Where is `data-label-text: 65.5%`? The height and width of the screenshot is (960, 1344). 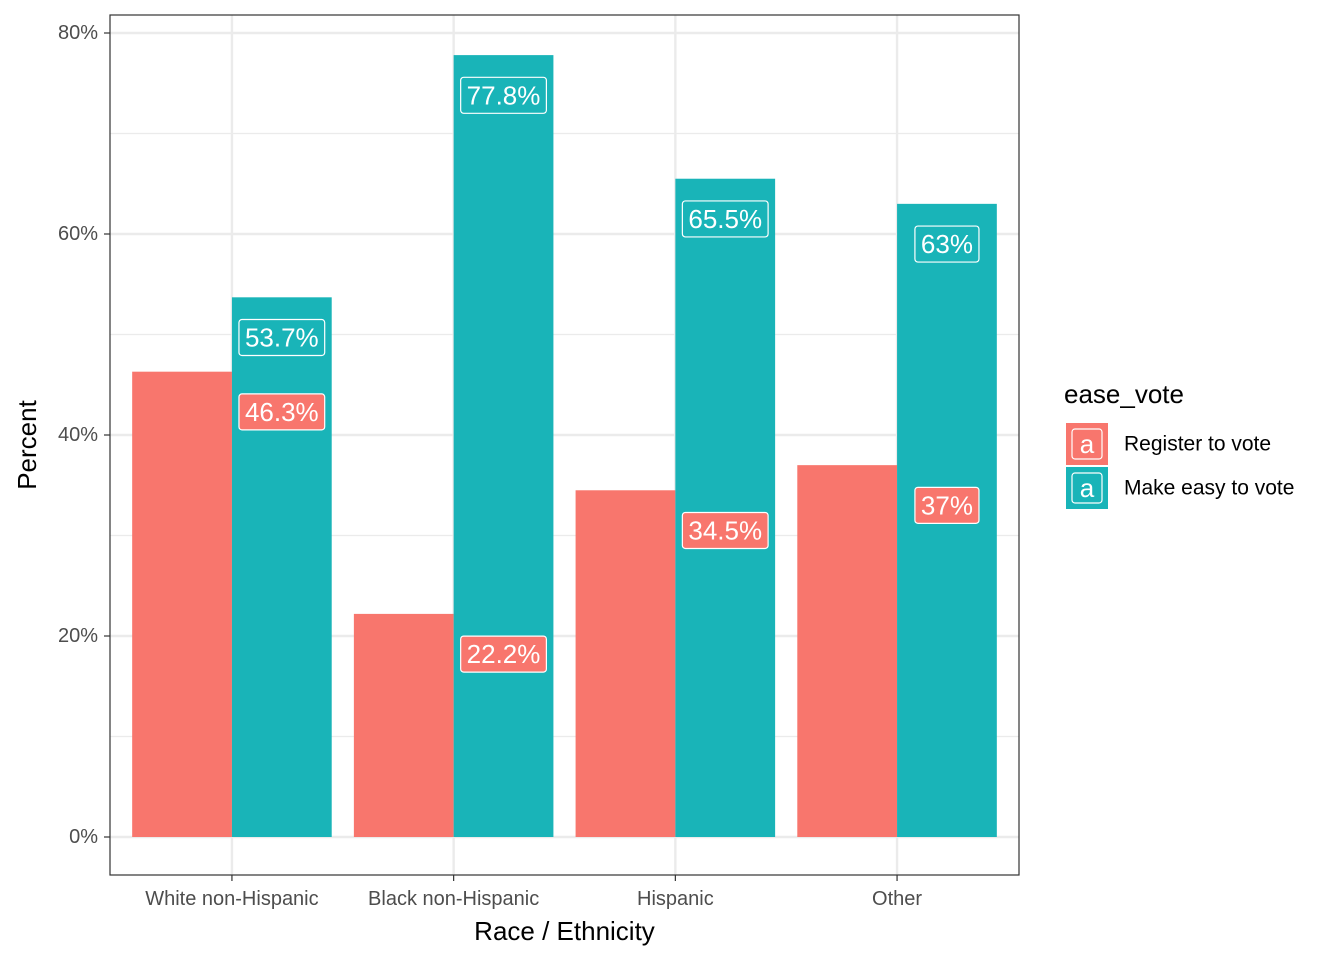 data-label-text: 65.5% is located at coordinates (725, 219).